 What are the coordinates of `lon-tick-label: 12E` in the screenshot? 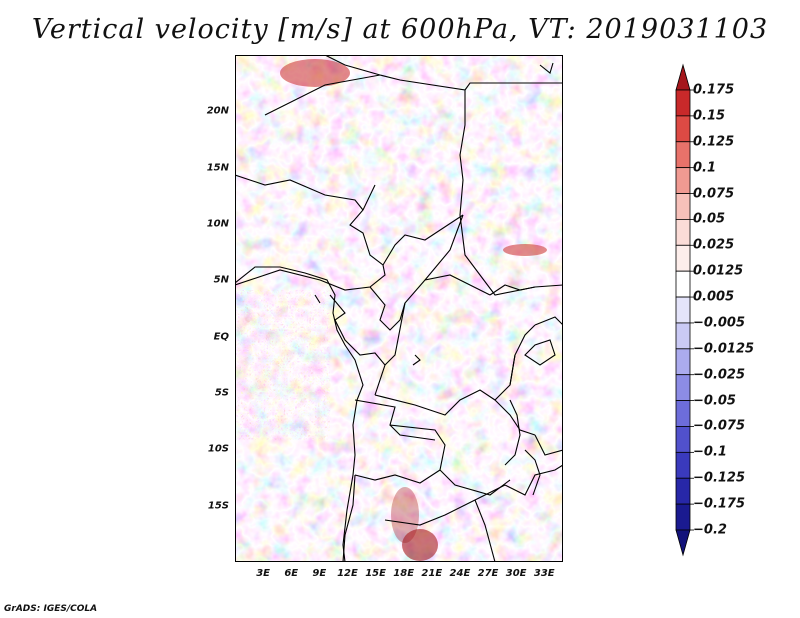 It's located at (347, 573).